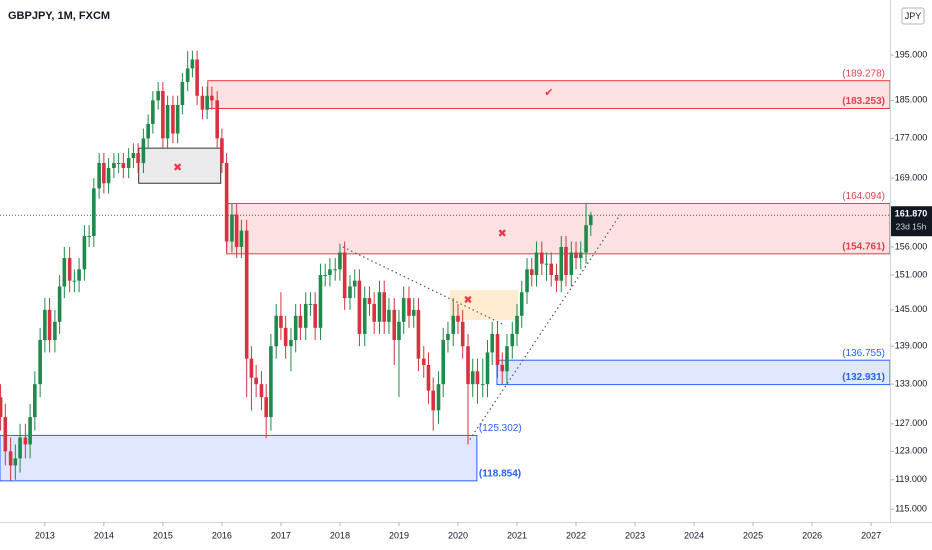 The image size is (932, 550). What do you see at coordinates (863, 196) in the screenshot?
I see `zone-top-label: (164.094)` at bounding box center [863, 196].